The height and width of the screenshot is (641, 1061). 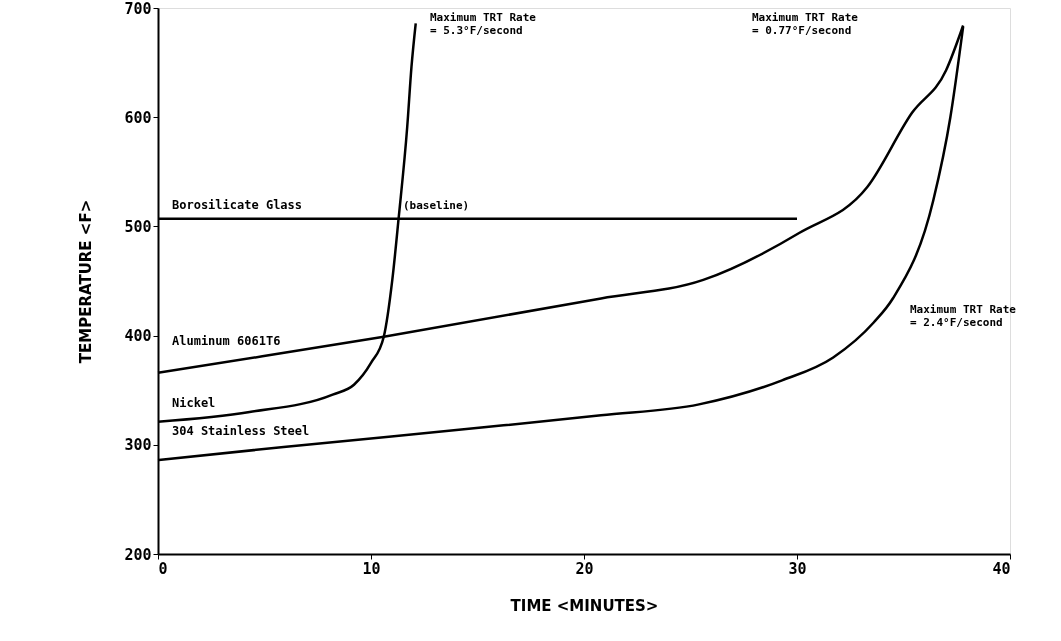 What do you see at coordinates (584, 568) in the screenshot?
I see `x-tick-label: 20` at bounding box center [584, 568].